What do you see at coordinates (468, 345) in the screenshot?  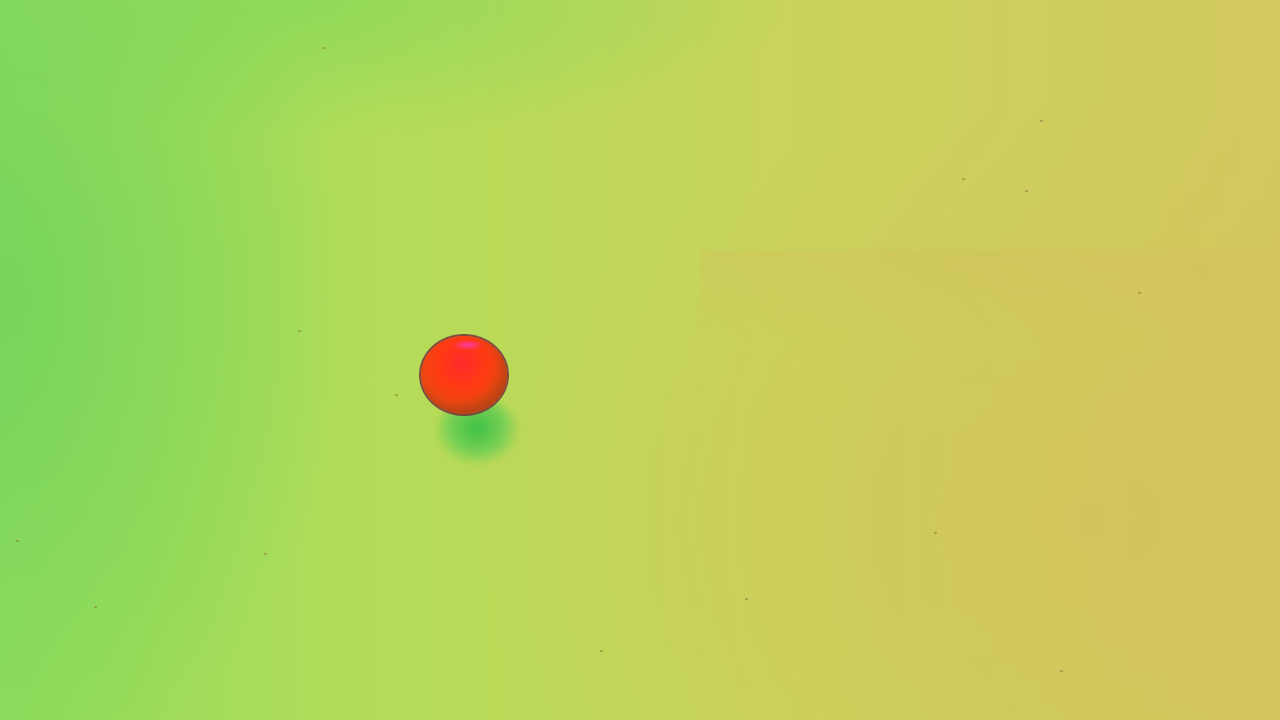 I see `ball-highlight` at bounding box center [468, 345].